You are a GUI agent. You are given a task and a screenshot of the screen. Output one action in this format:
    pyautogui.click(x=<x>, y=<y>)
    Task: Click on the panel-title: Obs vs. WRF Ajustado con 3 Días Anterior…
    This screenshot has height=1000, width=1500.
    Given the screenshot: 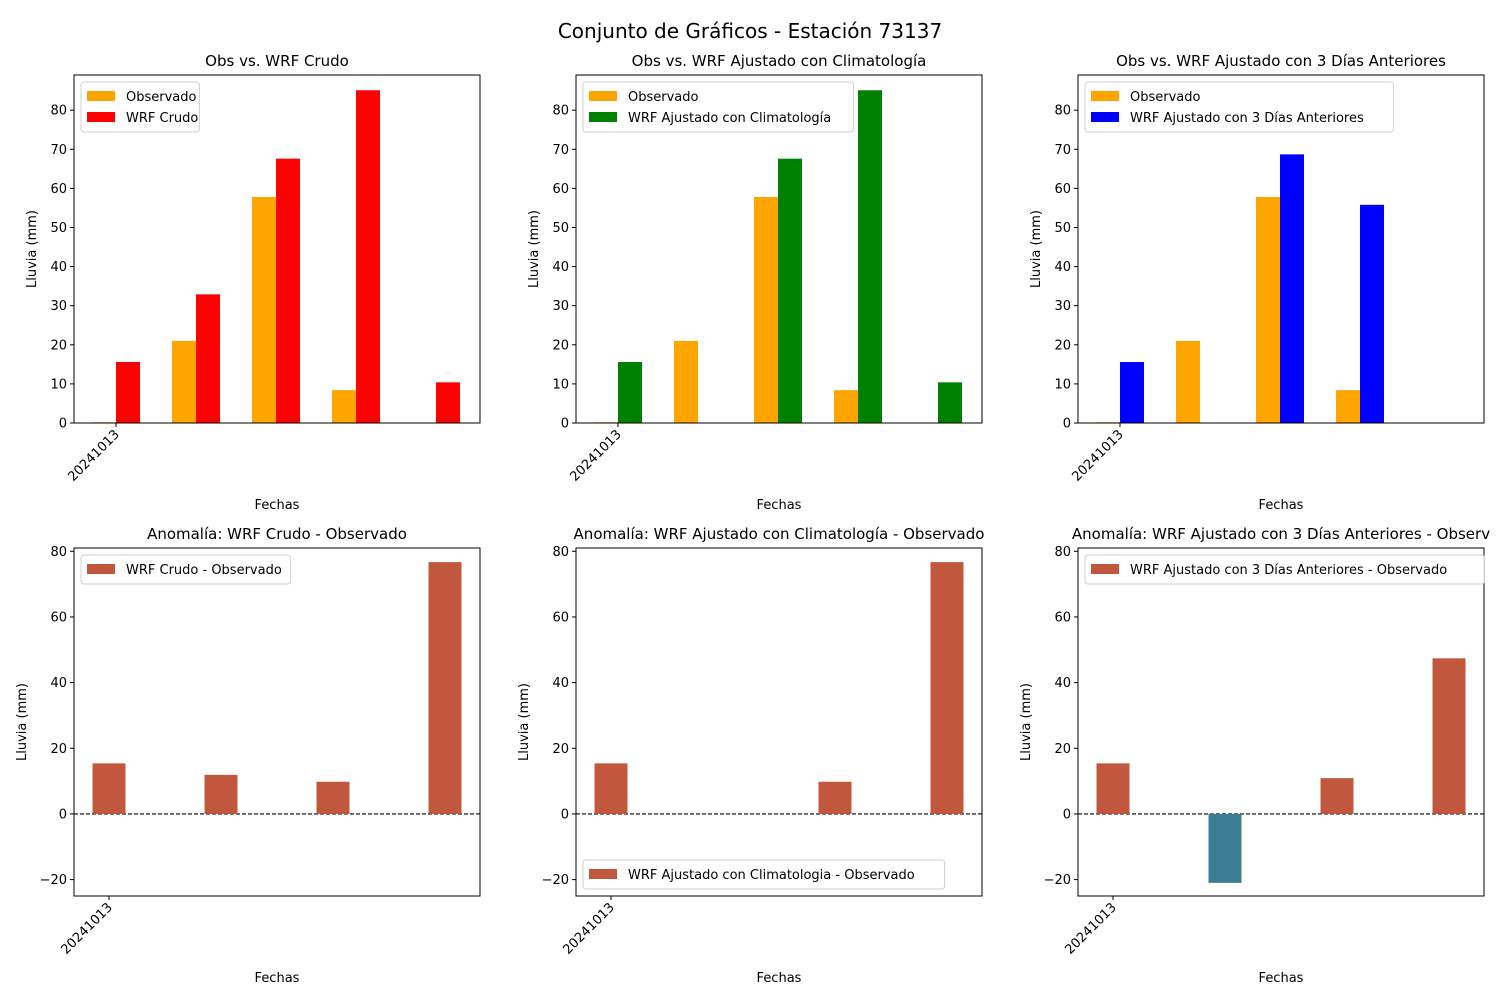 What is the action you would take?
    pyautogui.click(x=1281, y=61)
    